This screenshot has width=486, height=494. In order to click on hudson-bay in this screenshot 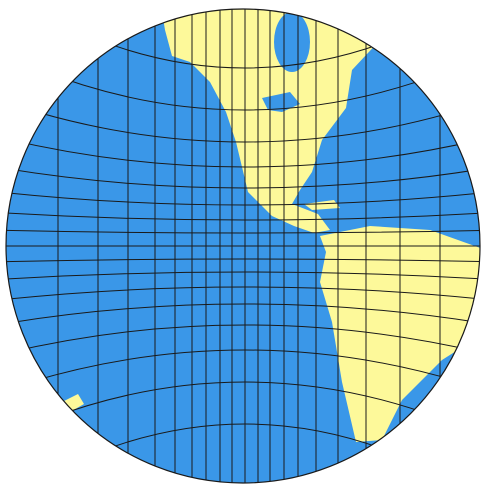, I will do `click(292, 42)`.